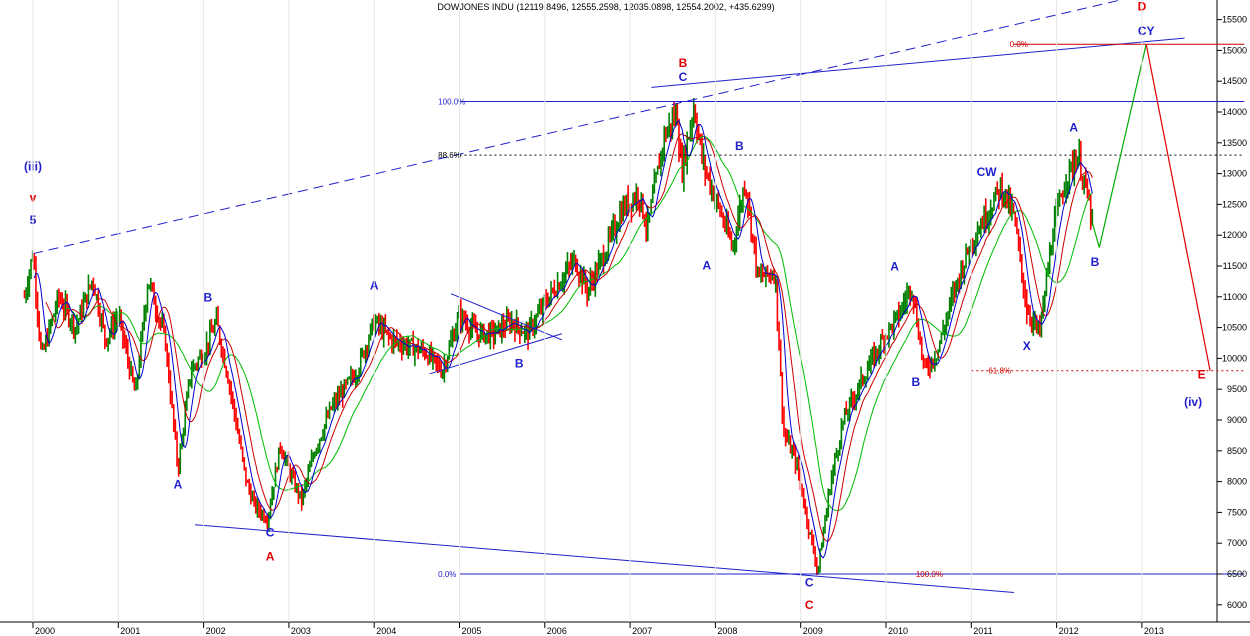  Describe the element at coordinates (1237, 420) in the screenshot. I see `y-tick-label: 9000` at that location.